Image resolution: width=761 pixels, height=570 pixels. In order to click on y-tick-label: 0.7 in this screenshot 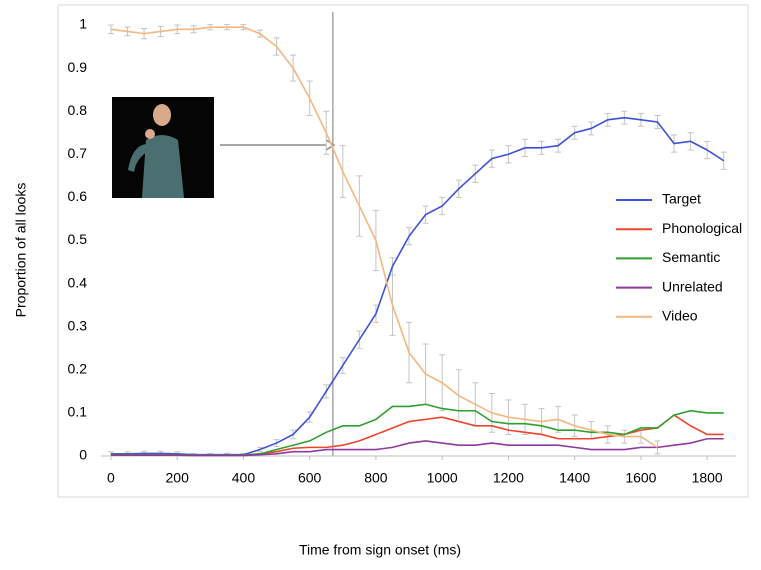, I will do `click(78, 153)`.